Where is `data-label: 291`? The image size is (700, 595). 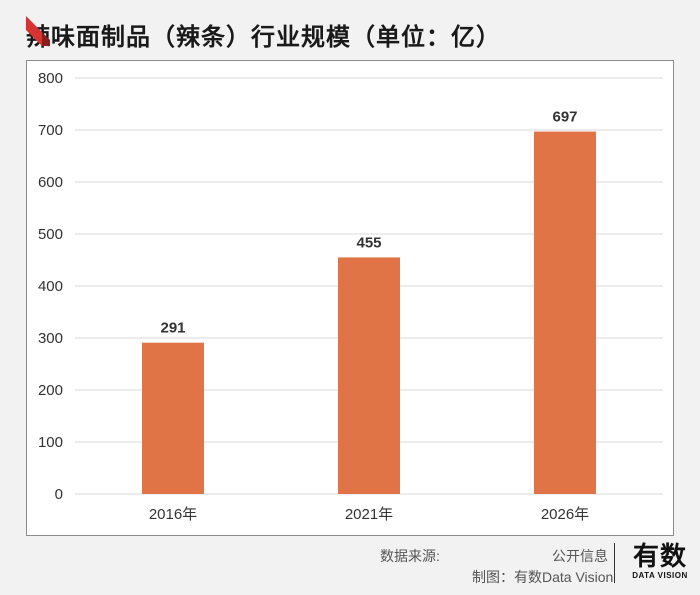 data-label: 291 is located at coordinates (172, 328).